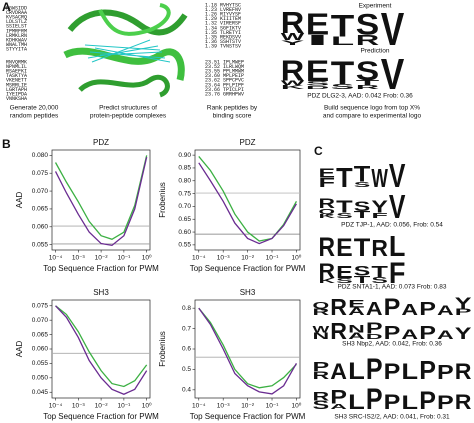  What do you see at coordinates (40, 392) in the screenshot?
I see `y-tick-label: 0.045` at bounding box center [40, 392].